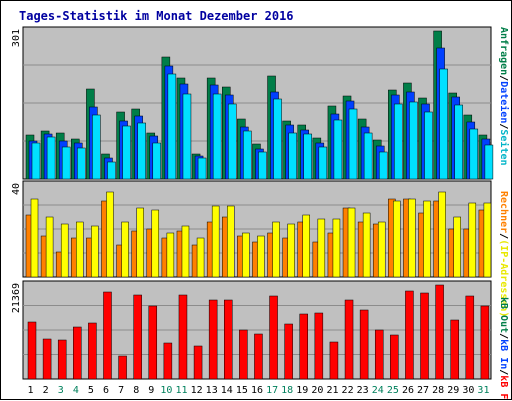 The height and width of the screenshot is (401, 512). Describe the element at coordinates (151, 390) in the screenshot. I see `x-tick-label: 9` at that location.